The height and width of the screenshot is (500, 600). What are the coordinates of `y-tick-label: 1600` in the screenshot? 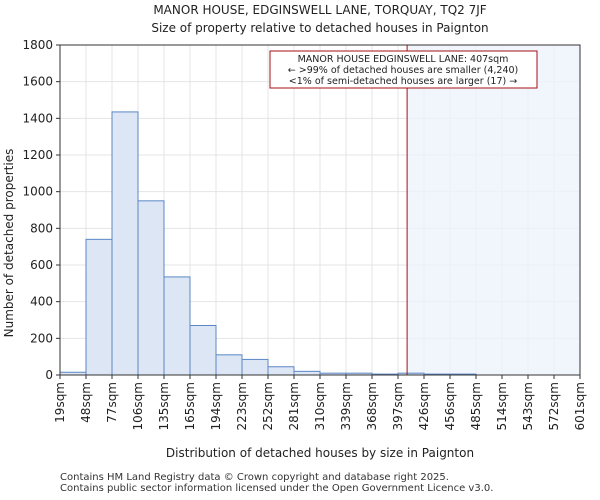 It's located at (37, 82).